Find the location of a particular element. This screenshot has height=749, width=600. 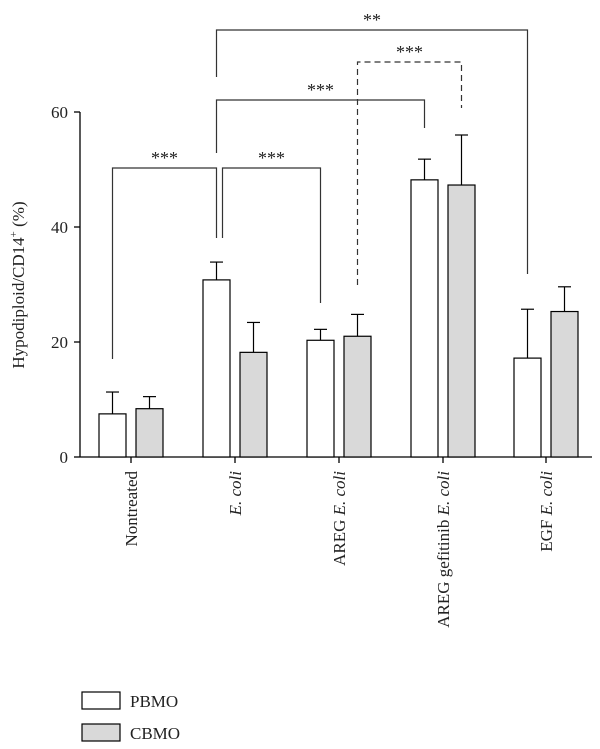

y-tick-label: 20 is located at coordinates (59, 342).